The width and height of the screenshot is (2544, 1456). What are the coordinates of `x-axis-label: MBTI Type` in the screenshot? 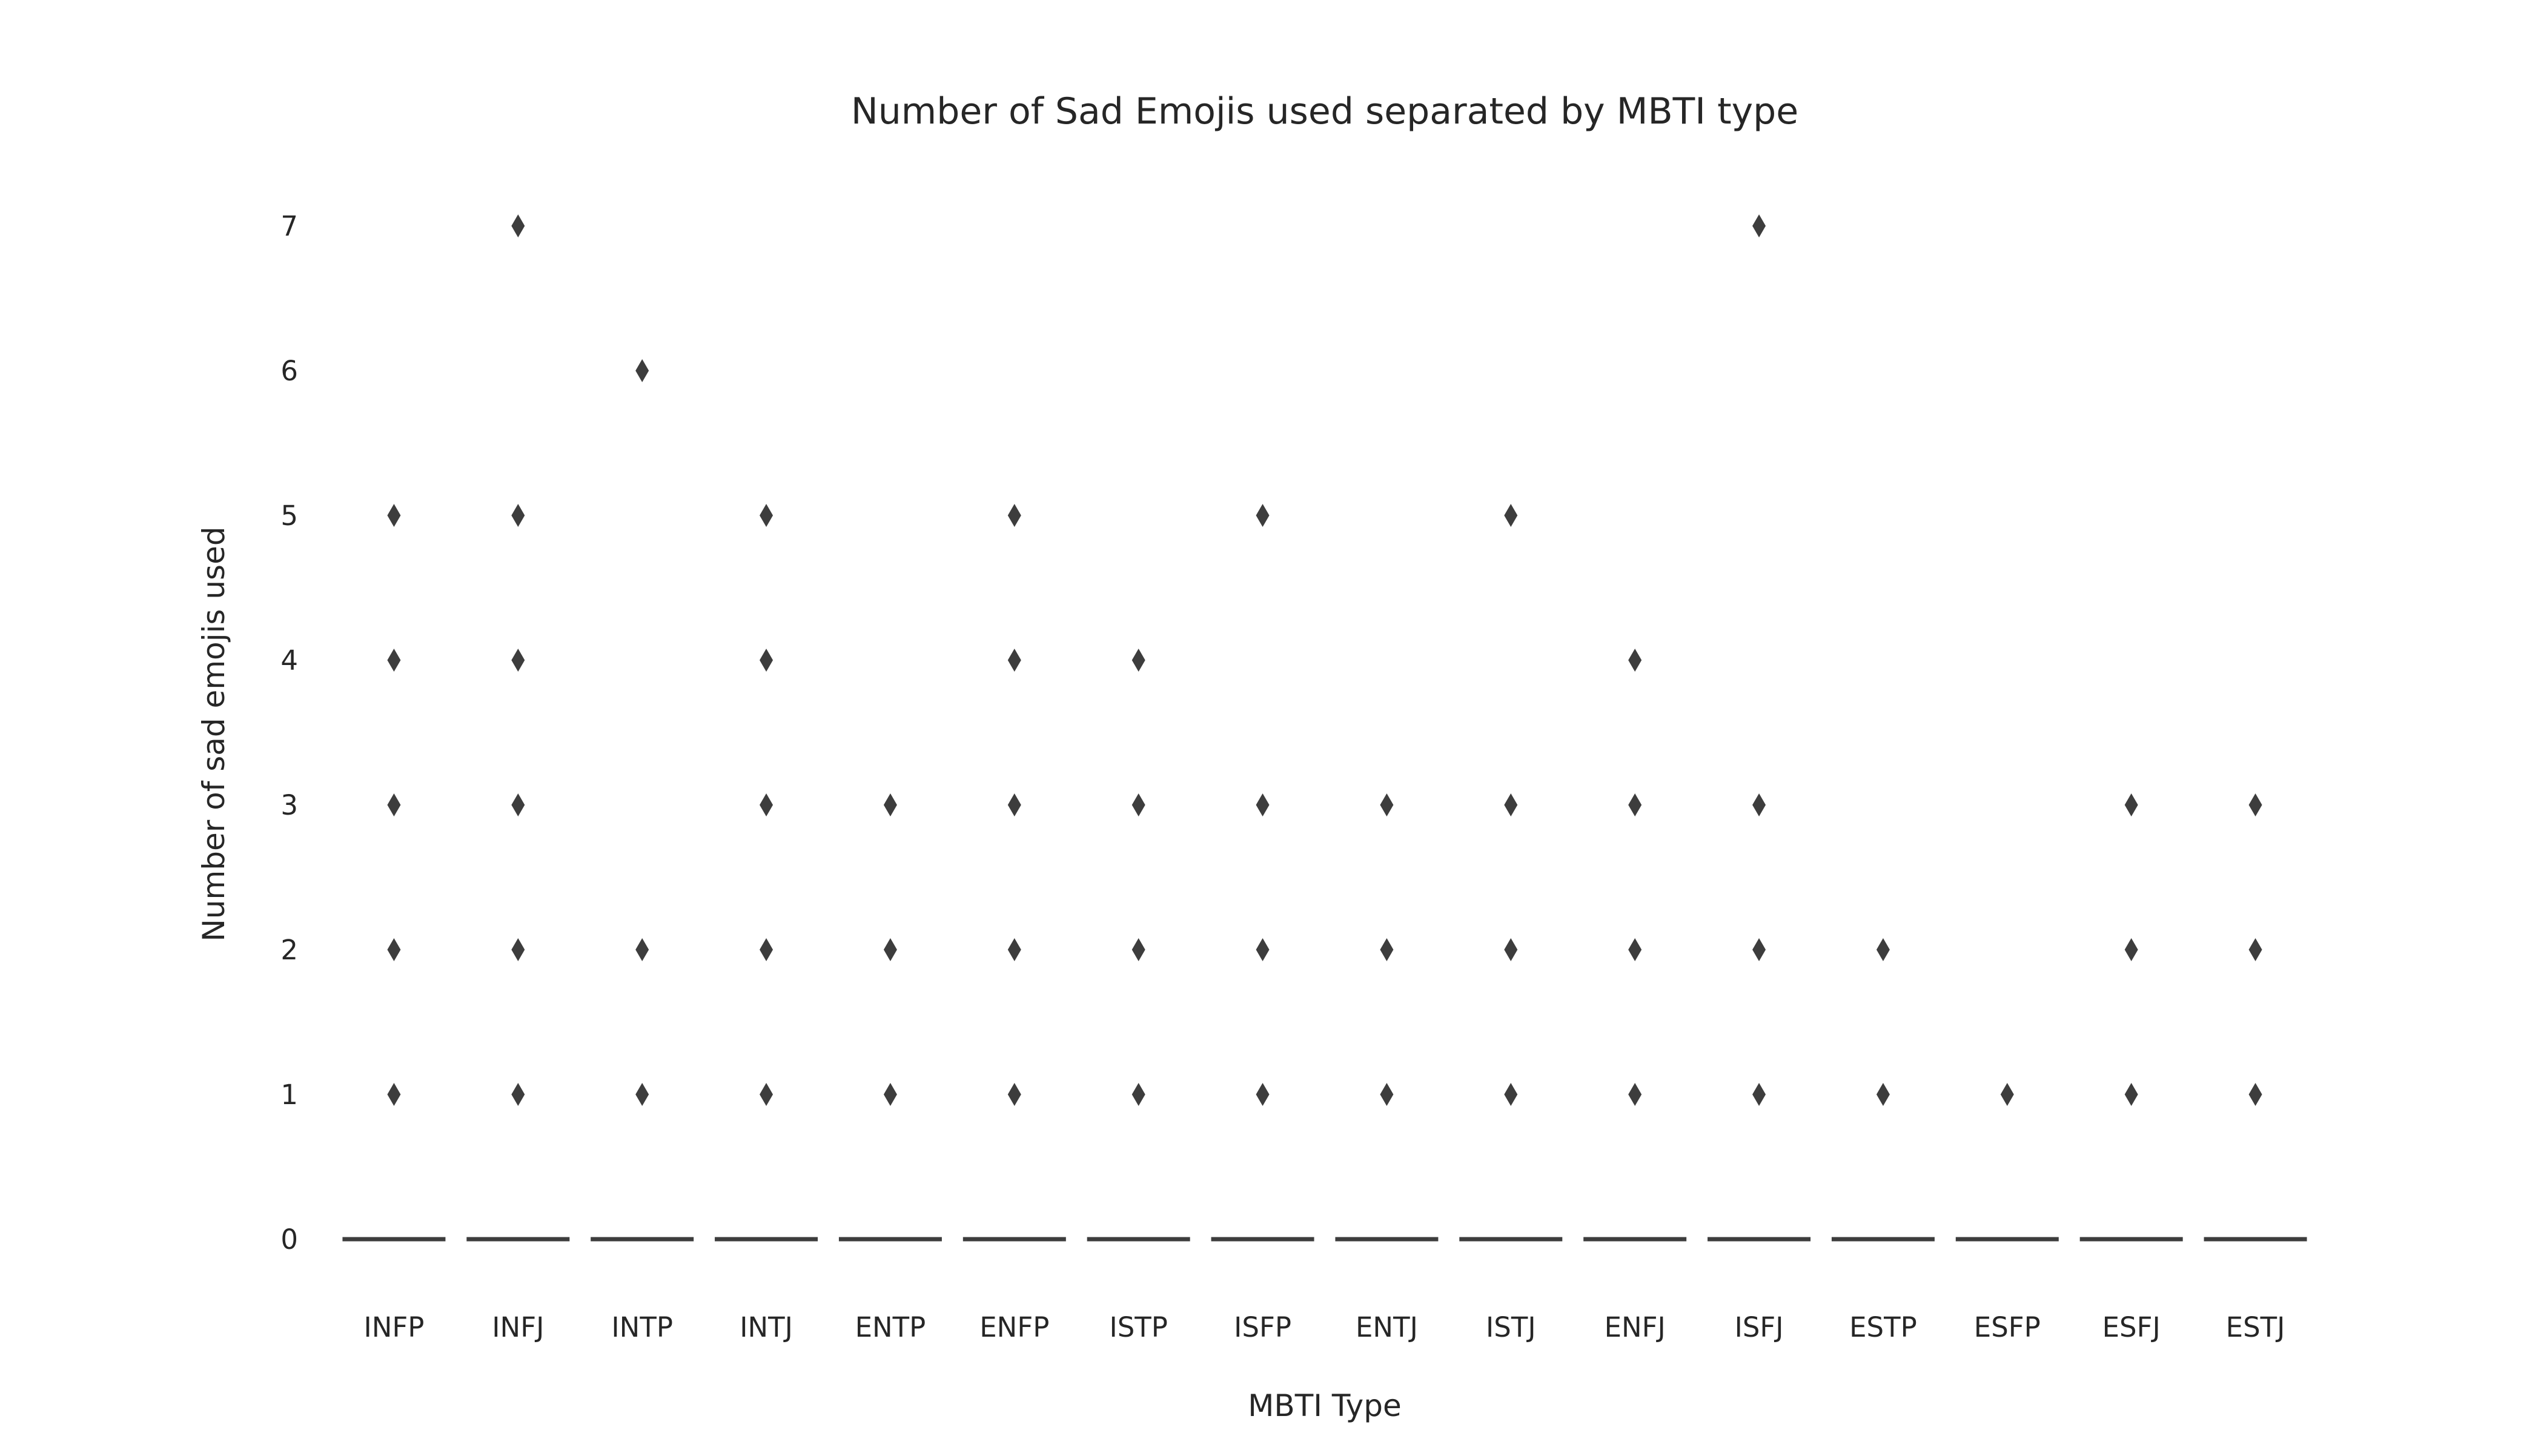 It's located at (1324, 1405).